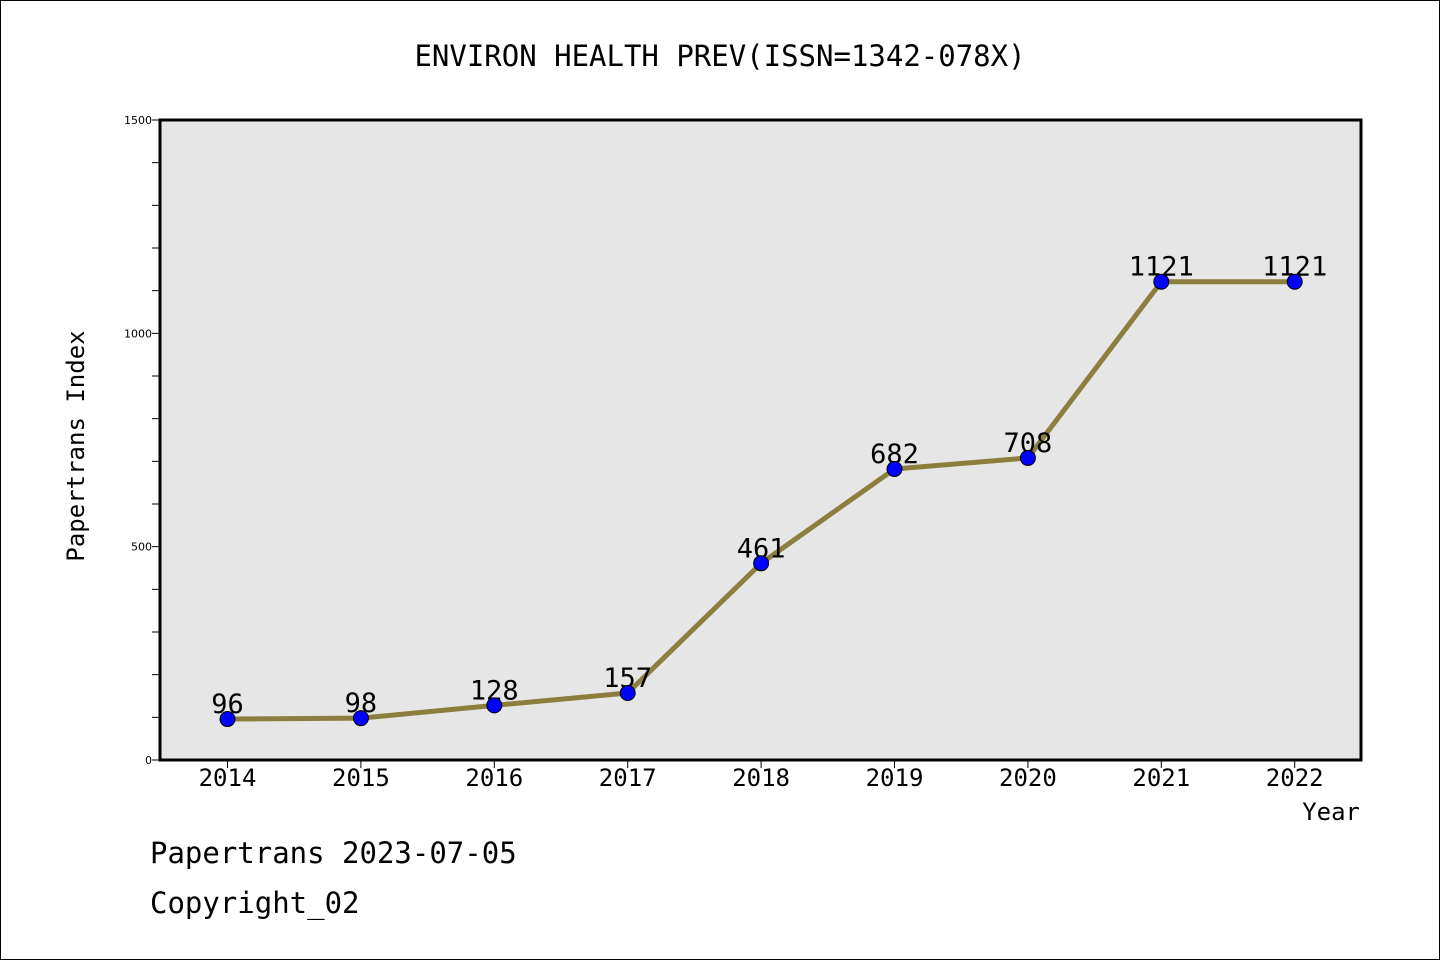  Describe the element at coordinates (141, 547) in the screenshot. I see `y-tick-label: 500` at that location.